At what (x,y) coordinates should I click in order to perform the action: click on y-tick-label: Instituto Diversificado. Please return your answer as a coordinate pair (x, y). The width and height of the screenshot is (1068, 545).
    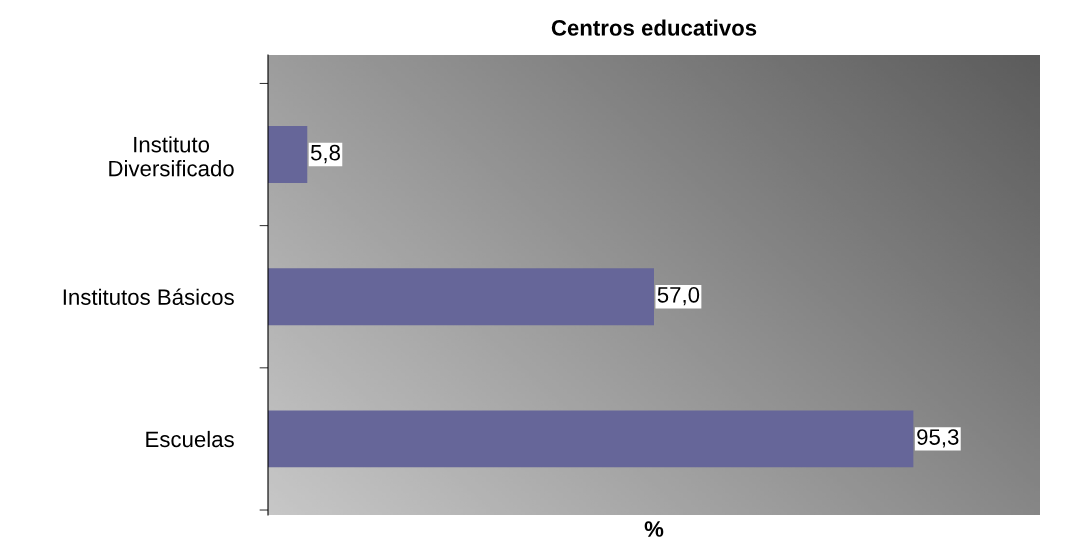
    Looking at the image, I should click on (171, 156).